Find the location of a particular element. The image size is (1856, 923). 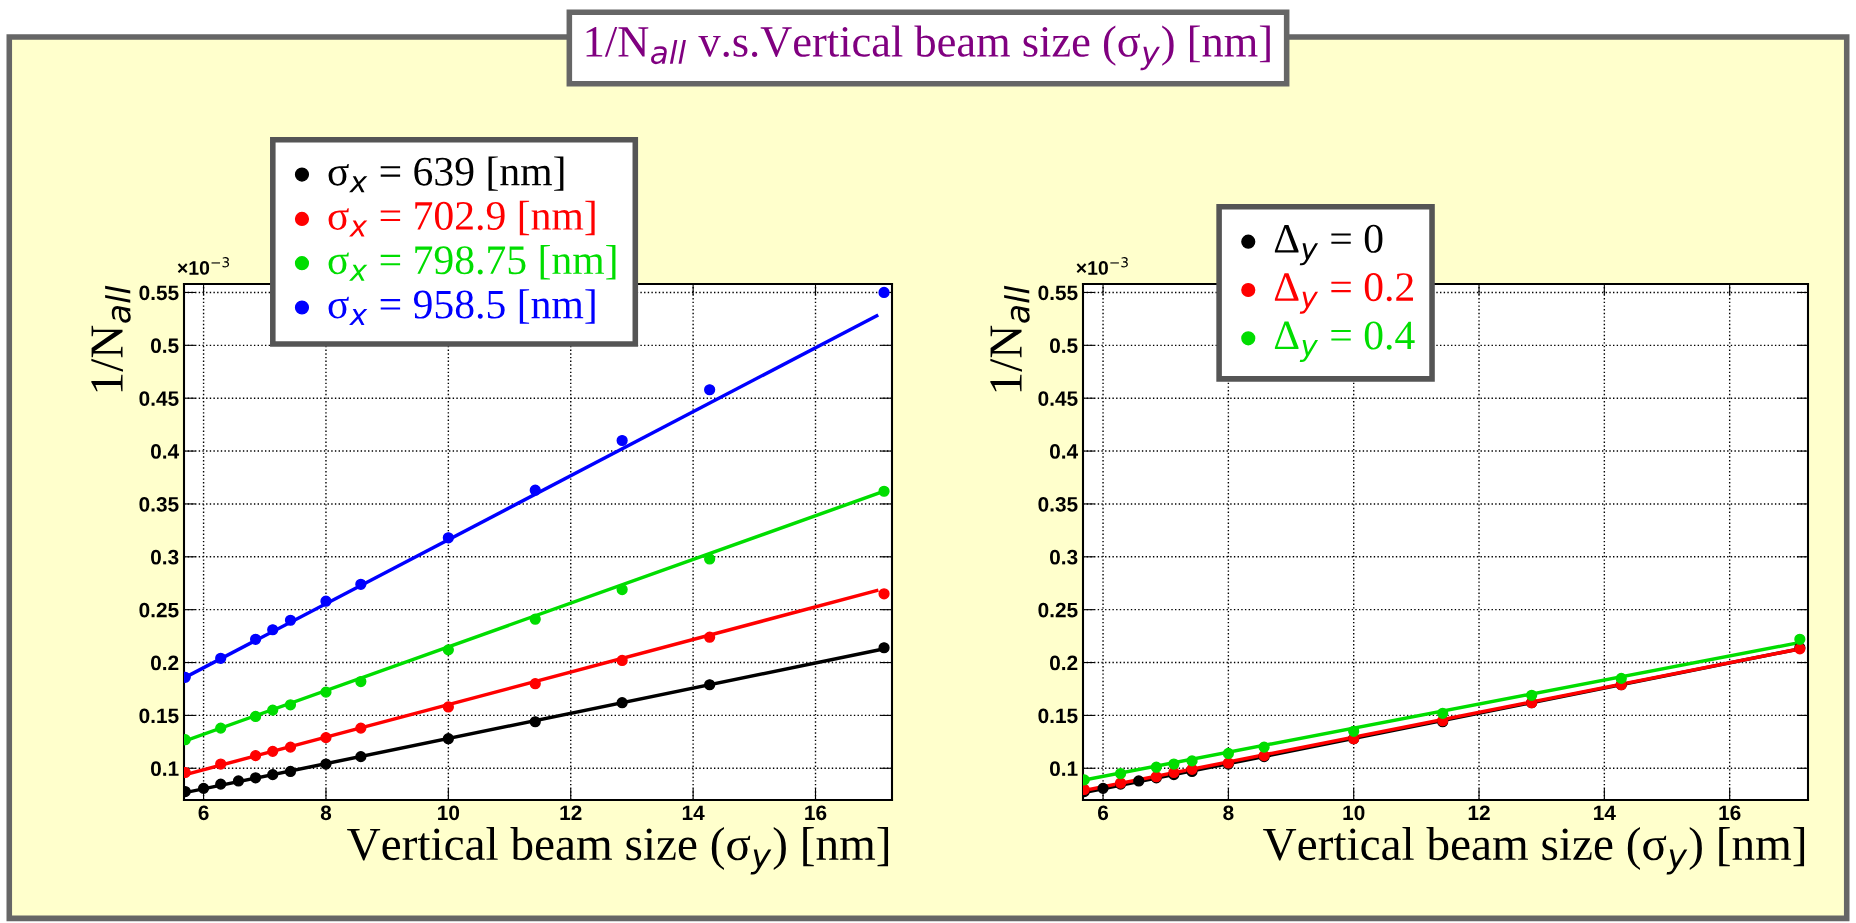

legend-label: σ$_{x}$ = 958.5 [nm] is located at coordinates (461, 307).